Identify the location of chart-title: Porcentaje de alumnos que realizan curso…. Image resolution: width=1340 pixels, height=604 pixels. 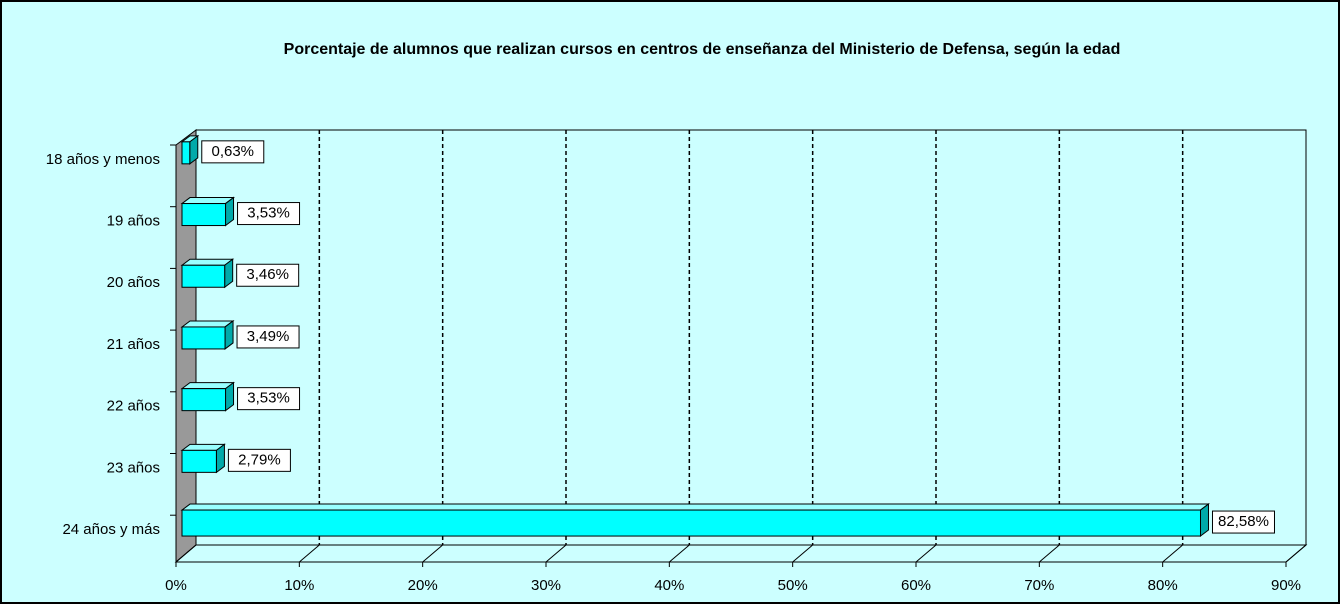
(702, 49).